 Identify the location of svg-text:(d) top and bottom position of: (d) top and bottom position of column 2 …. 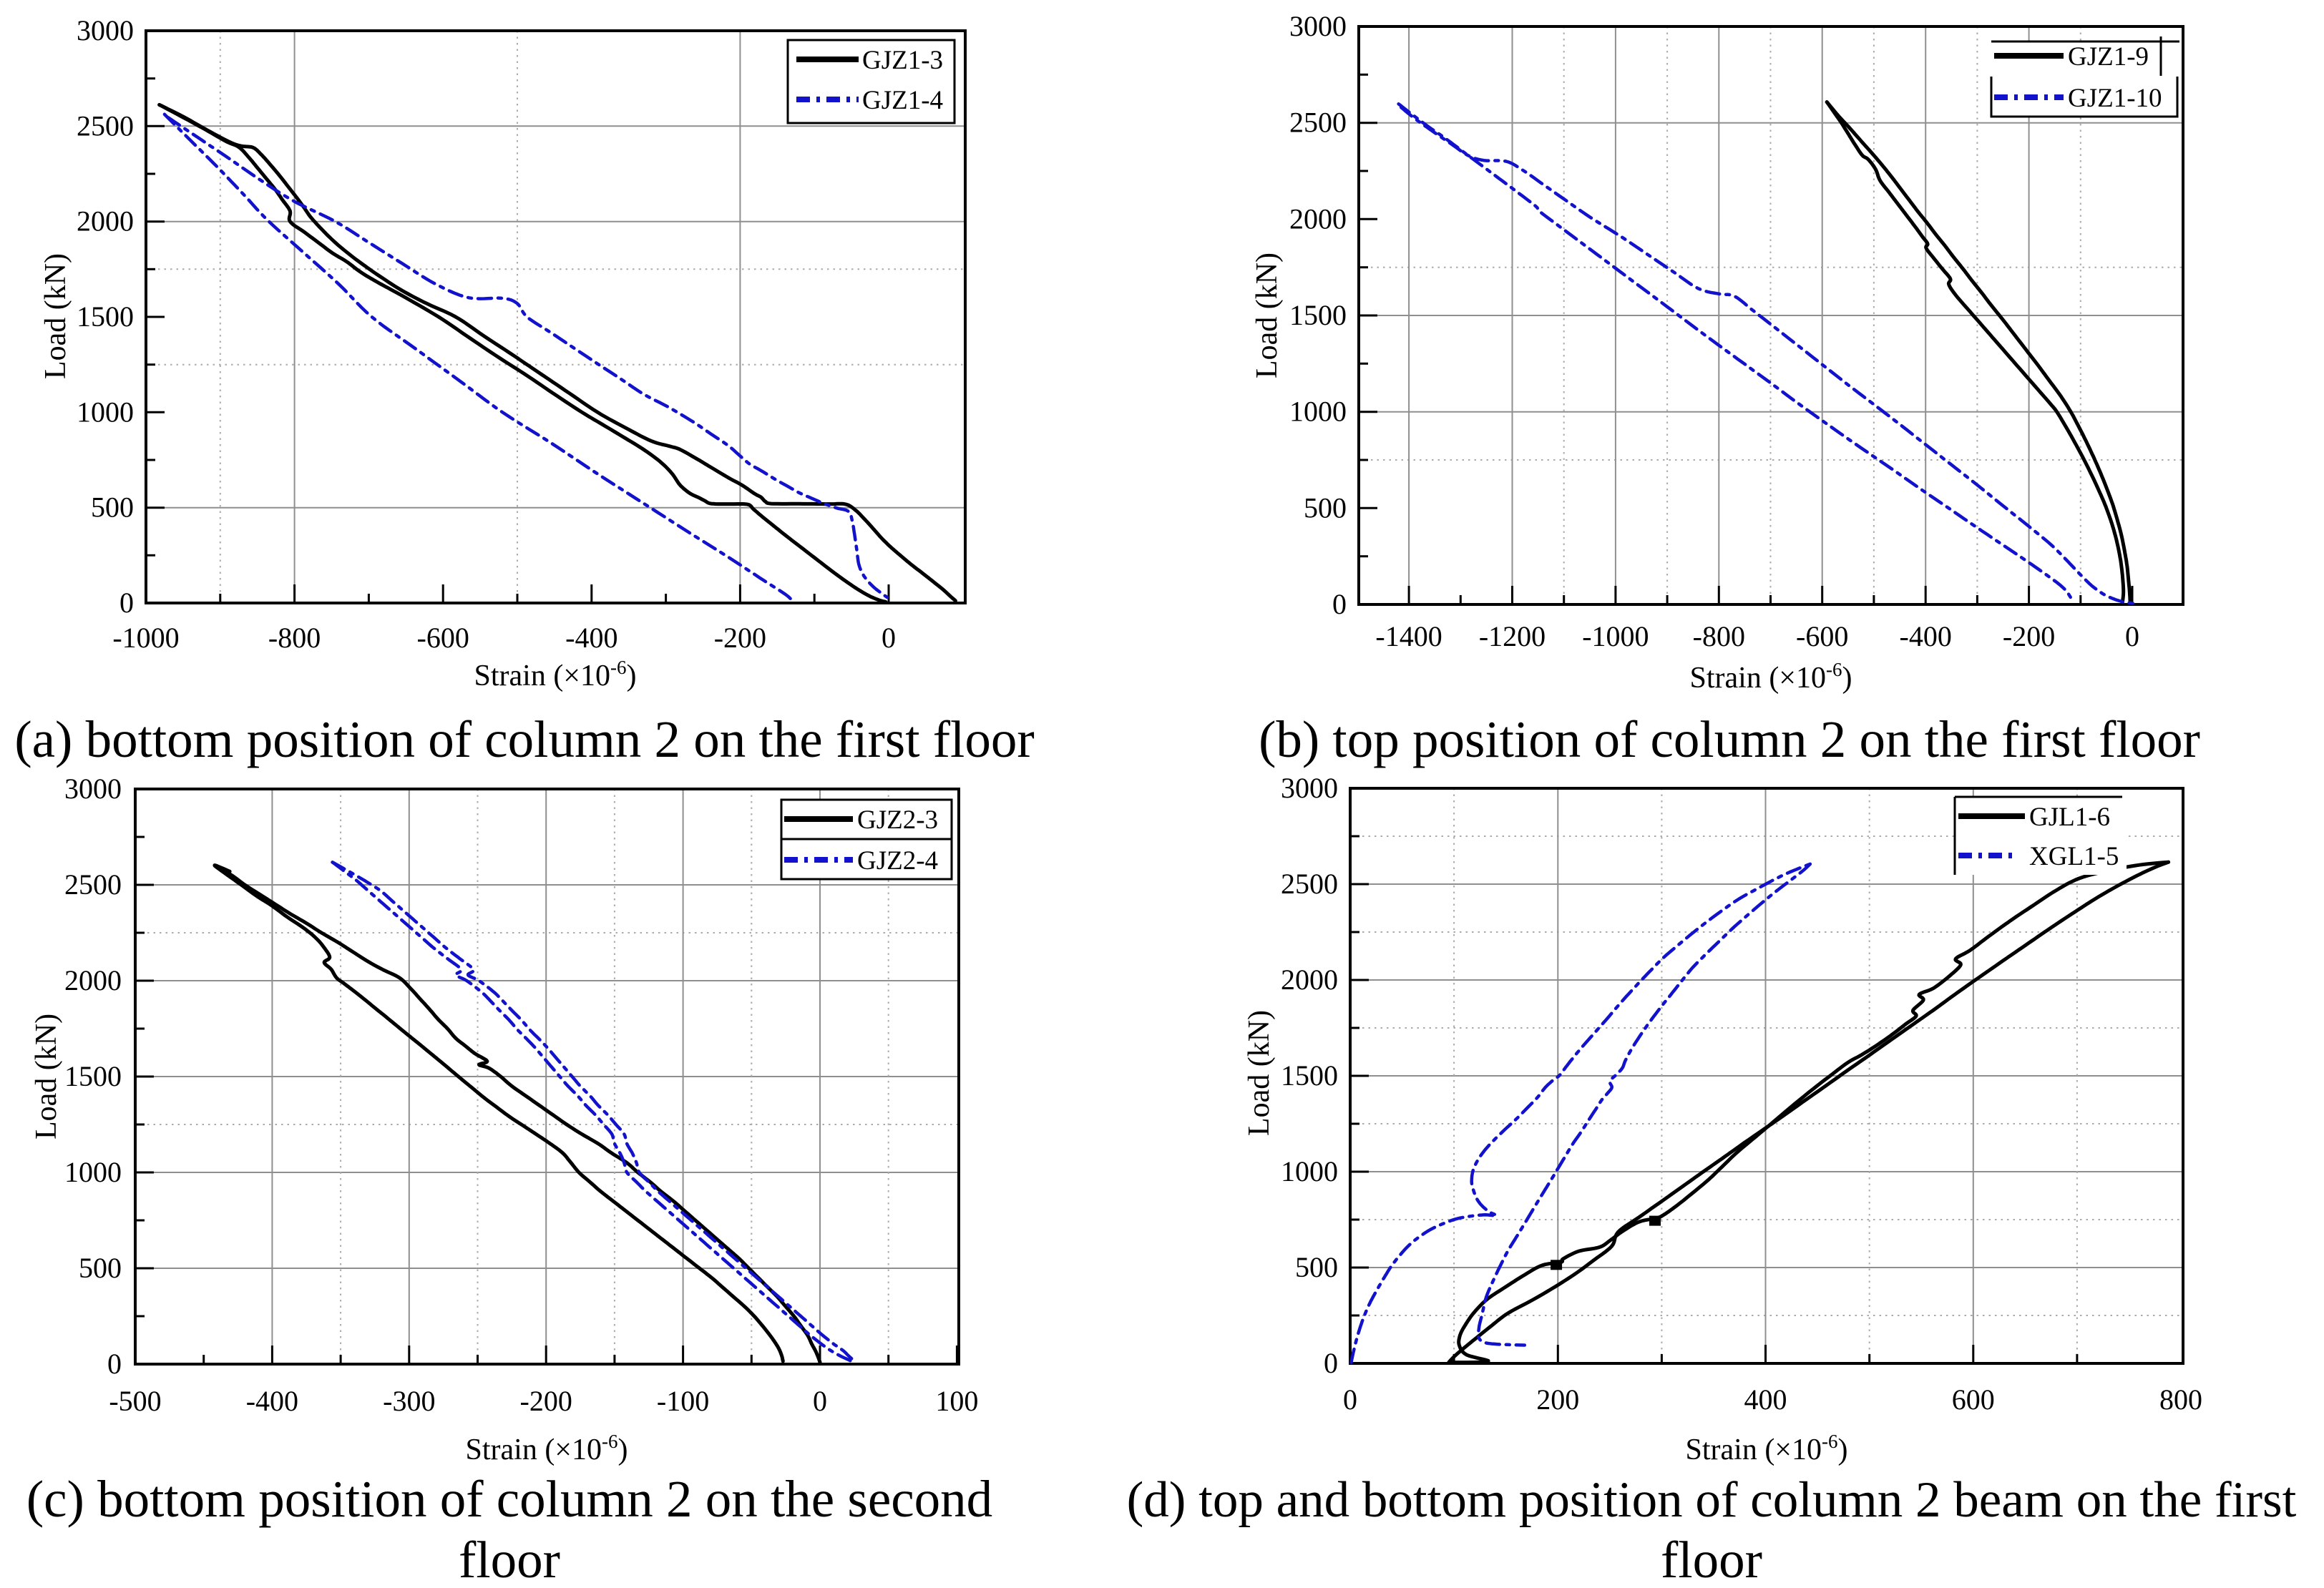
(1712, 1500).